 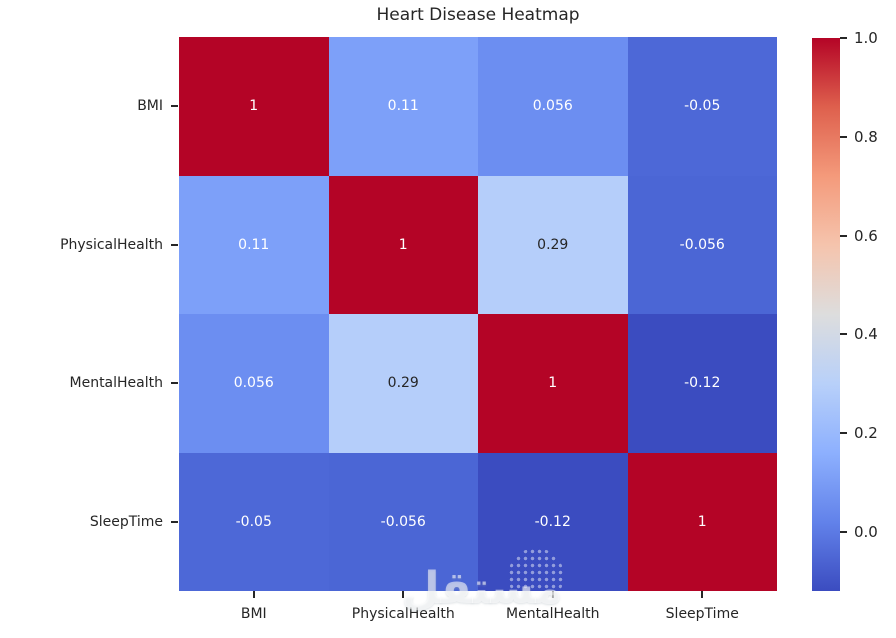 What do you see at coordinates (866, 38) in the screenshot?
I see `colorbar-tick-label: 1.0` at bounding box center [866, 38].